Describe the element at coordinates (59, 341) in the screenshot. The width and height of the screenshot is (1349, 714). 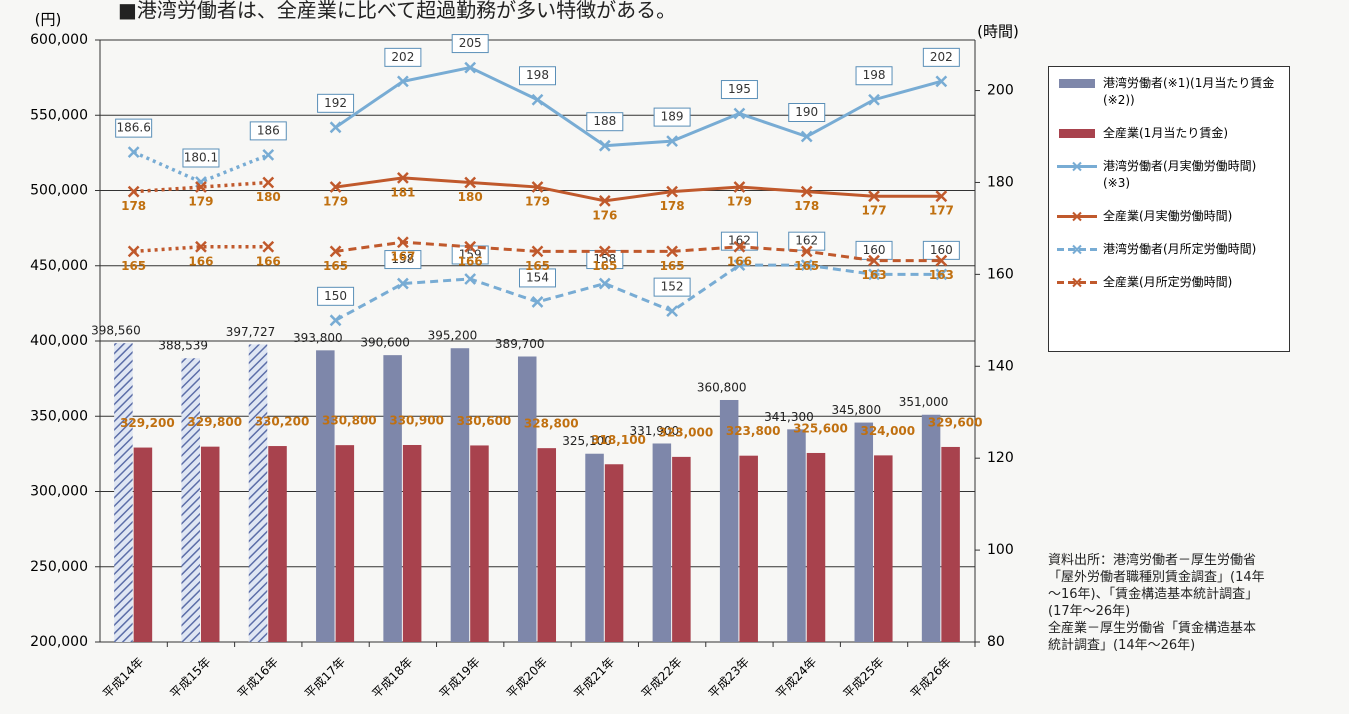
I see `y-tick-label: 400,000` at that location.